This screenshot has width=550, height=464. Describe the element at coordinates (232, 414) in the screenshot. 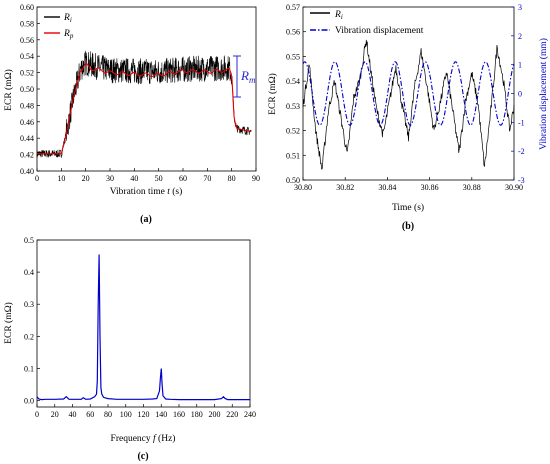

I see `chart-c-x-tick-label: 220` at that location.